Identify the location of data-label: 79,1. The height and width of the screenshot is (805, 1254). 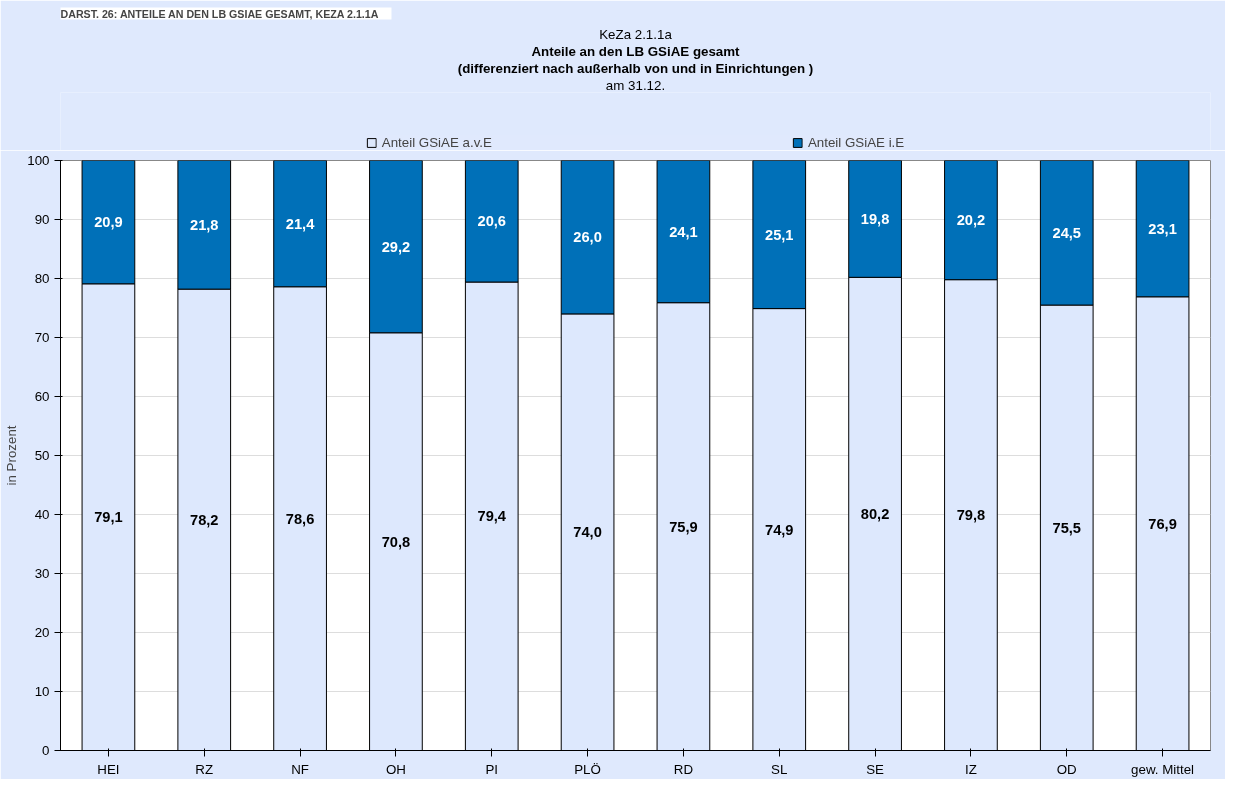
(108, 517).